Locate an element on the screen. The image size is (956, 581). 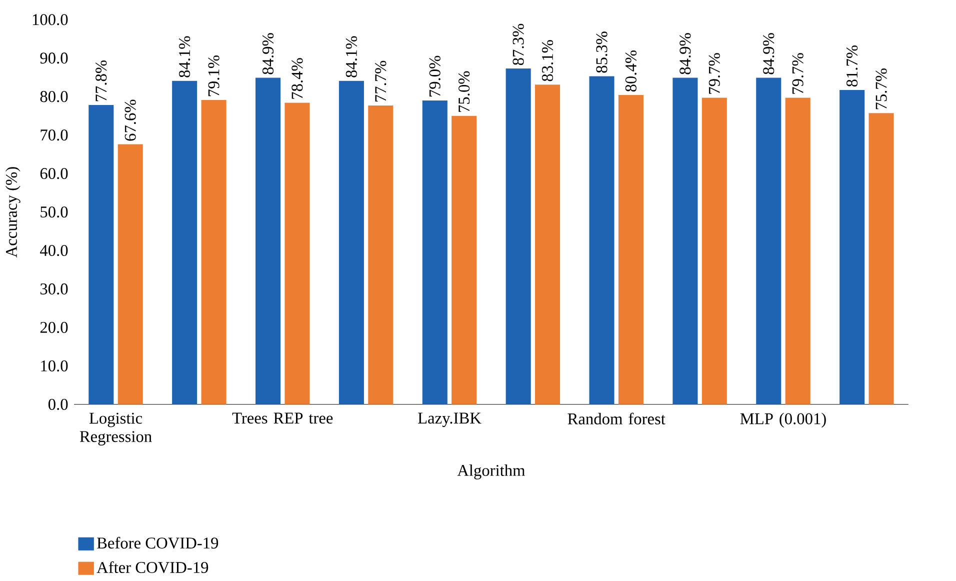
y-tick-label: 80.0 is located at coordinates (54, 96).